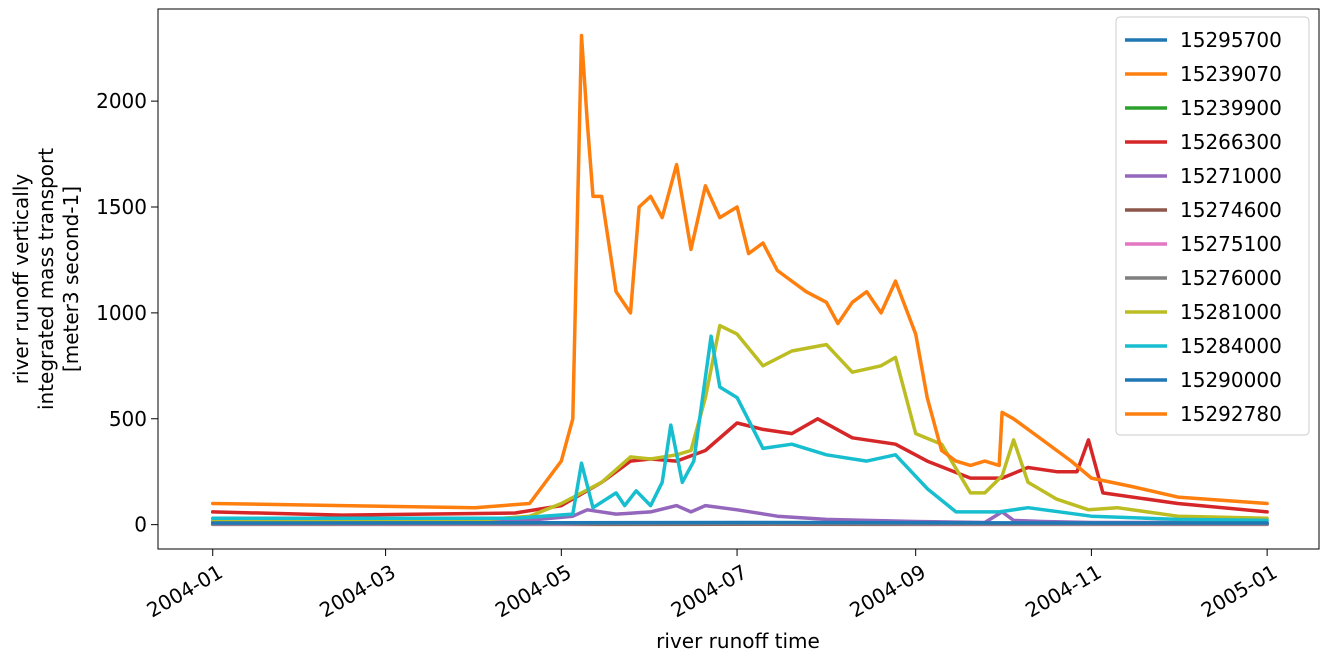 This screenshot has width=1330, height=663. What do you see at coordinates (121, 101) in the screenshot?
I see `y-tick-label: 2000` at bounding box center [121, 101].